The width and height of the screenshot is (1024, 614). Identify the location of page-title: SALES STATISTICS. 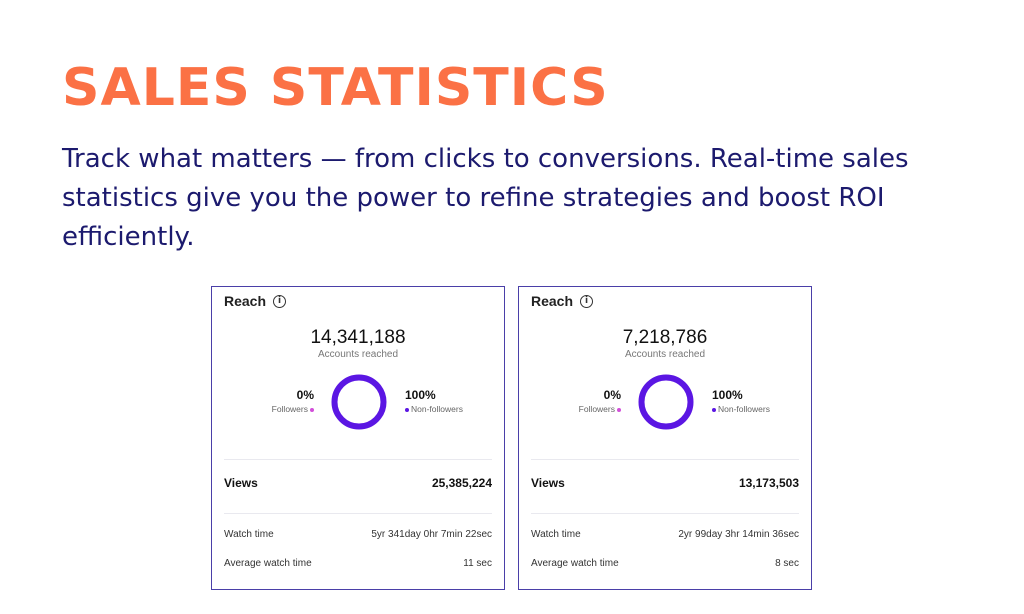
(335, 88).